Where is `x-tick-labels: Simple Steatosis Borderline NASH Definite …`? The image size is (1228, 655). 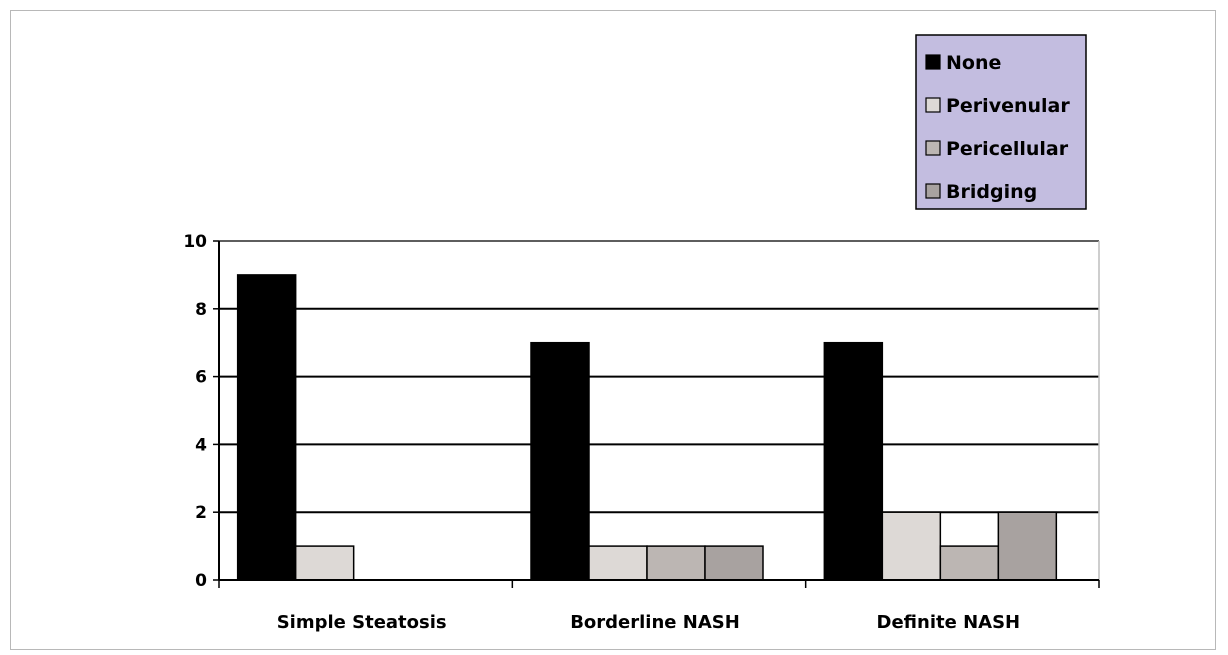 x-tick-labels: Simple Steatosis Borderline NASH Definite … is located at coordinates (648, 622).